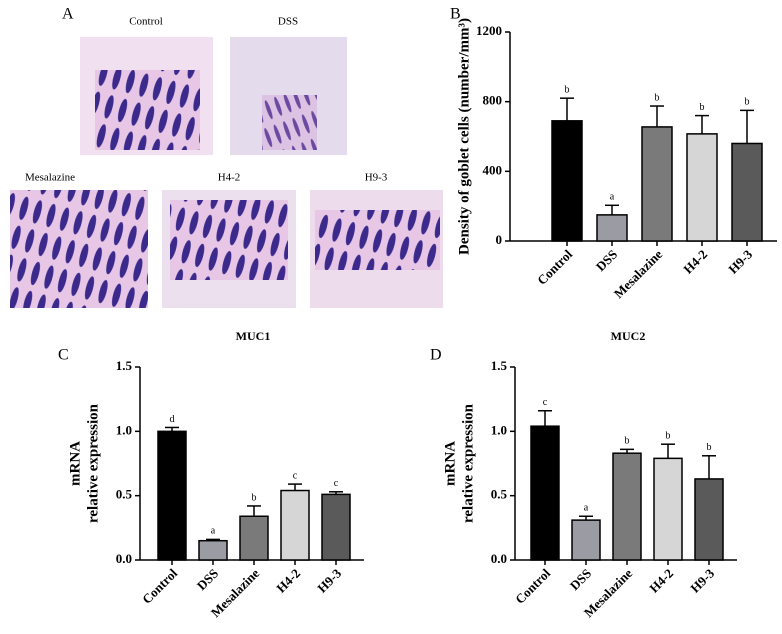 This screenshot has width=782, height=634. I want to click on y-tick-label: 1200, so click(489, 30).